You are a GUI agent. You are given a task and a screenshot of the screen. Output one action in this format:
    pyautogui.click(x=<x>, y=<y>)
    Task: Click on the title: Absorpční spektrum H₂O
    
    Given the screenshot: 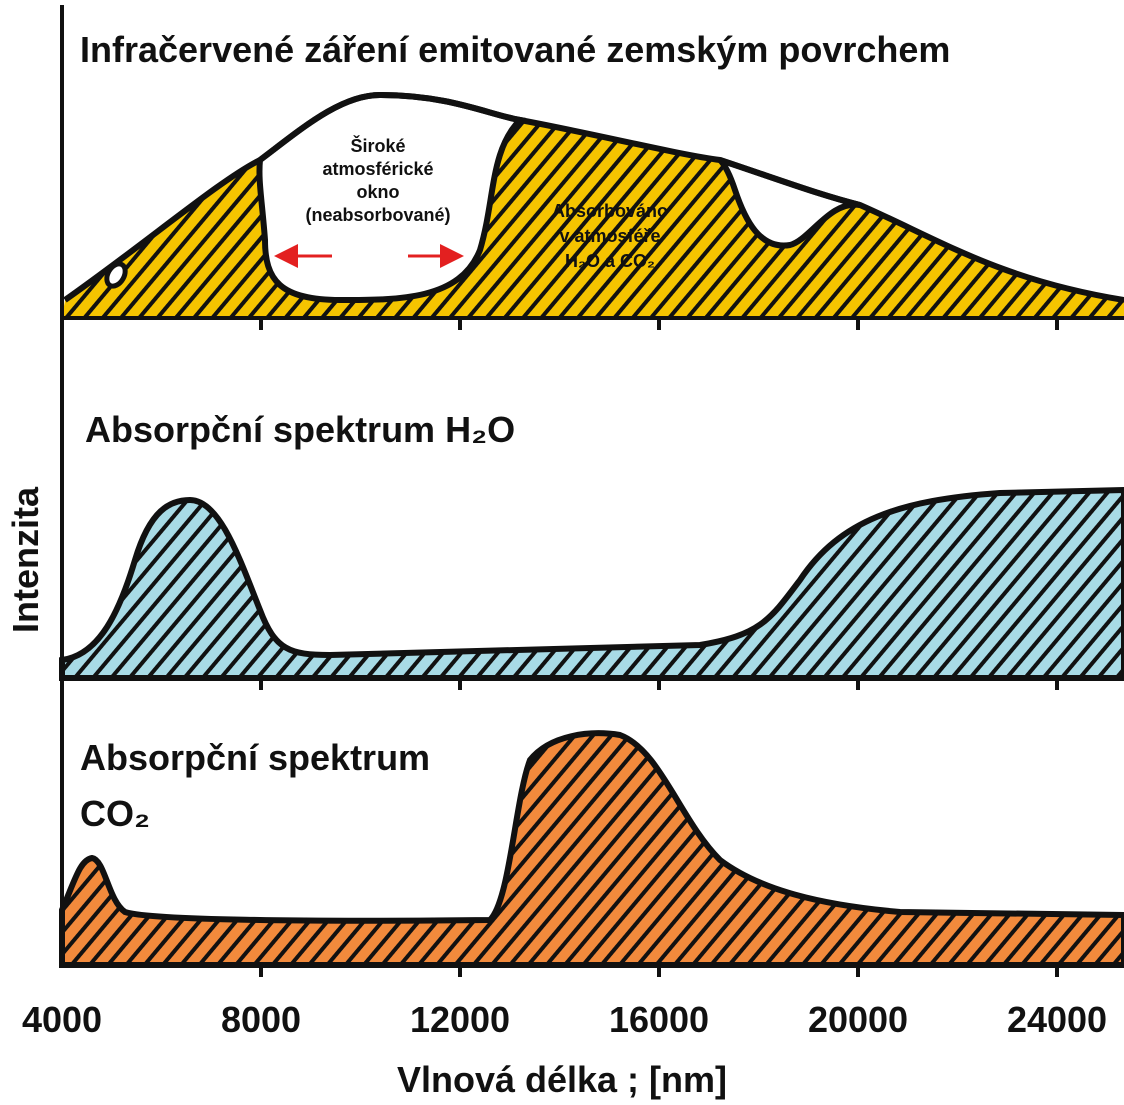 What is the action you would take?
    pyautogui.click(x=300, y=429)
    